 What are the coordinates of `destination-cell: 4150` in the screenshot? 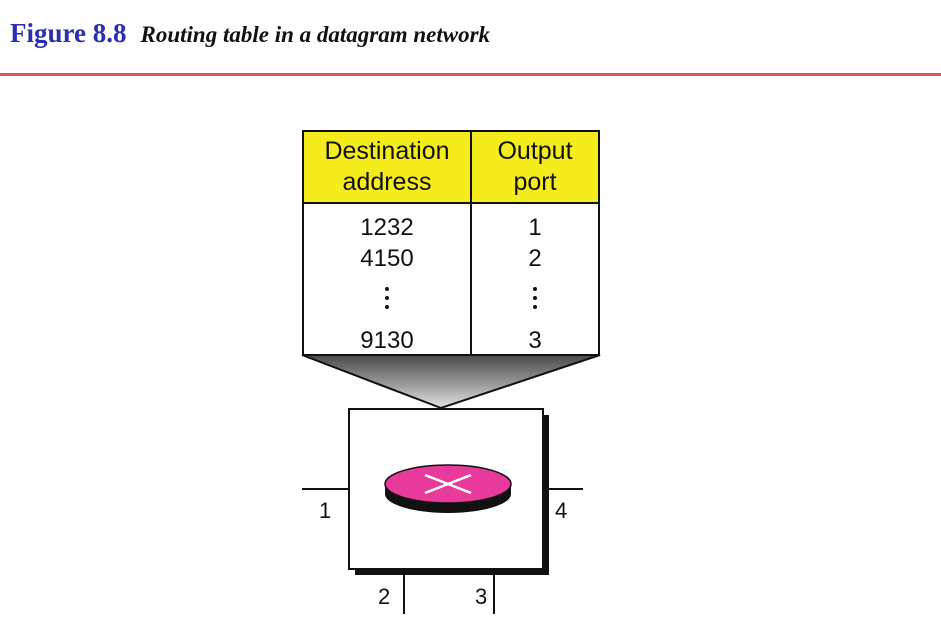 It's located at (387, 258).